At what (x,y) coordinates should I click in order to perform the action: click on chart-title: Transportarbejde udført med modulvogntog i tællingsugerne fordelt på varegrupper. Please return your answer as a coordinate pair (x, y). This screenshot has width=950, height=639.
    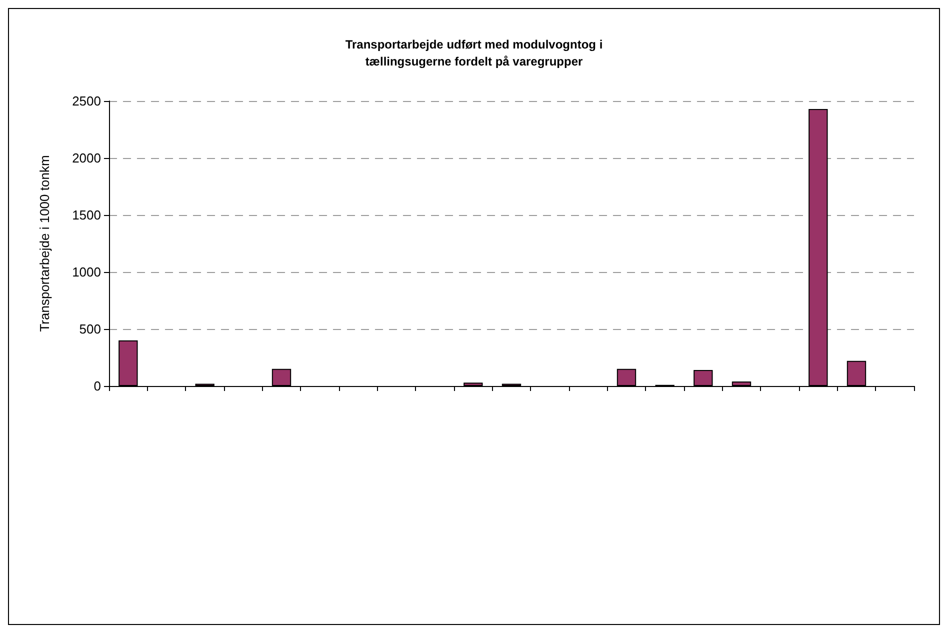
    Looking at the image, I should click on (474, 53).